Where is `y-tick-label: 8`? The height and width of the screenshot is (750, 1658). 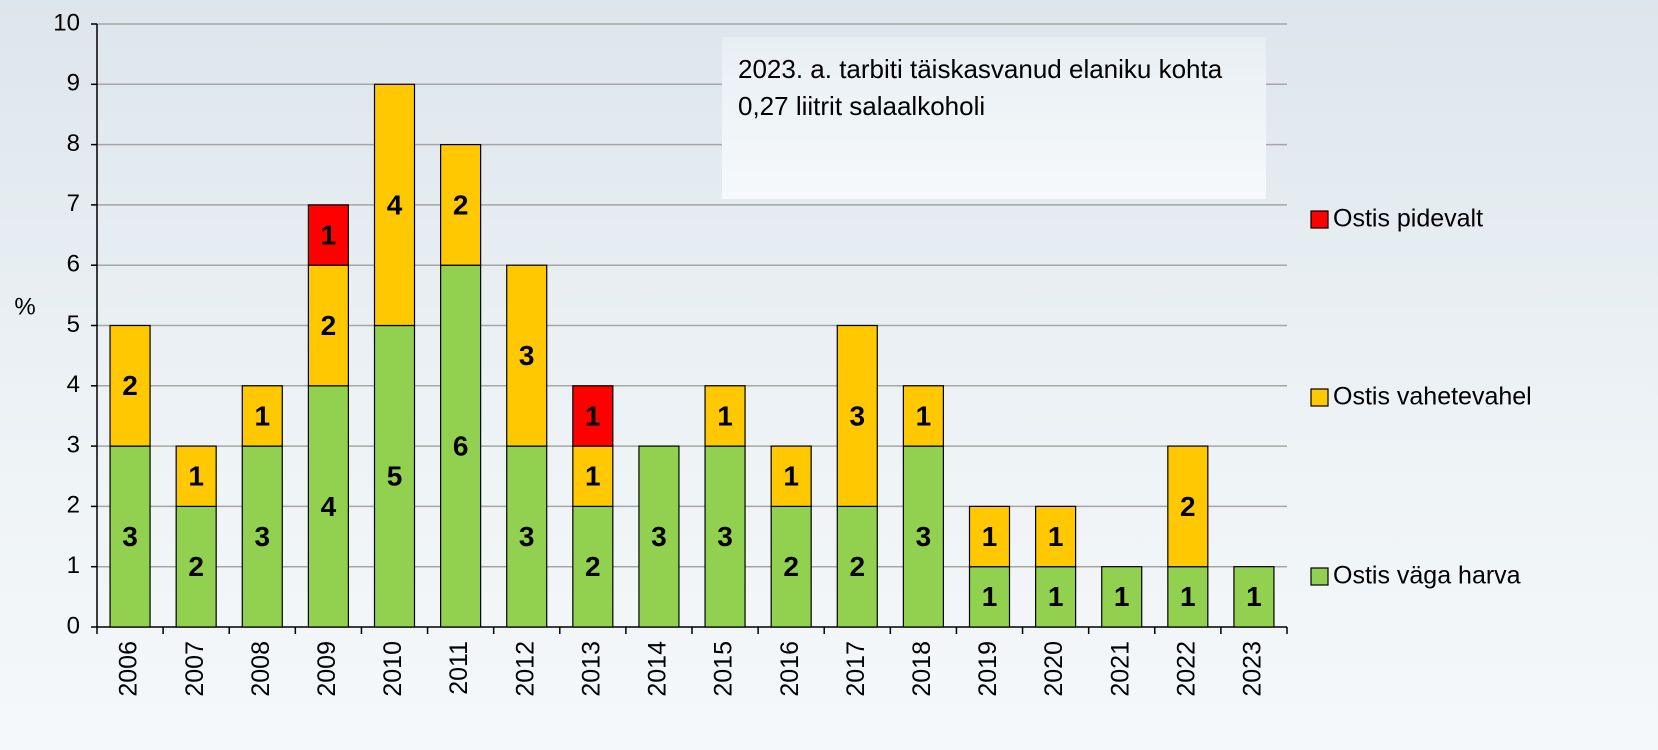 y-tick-label: 8 is located at coordinates (73, 143).